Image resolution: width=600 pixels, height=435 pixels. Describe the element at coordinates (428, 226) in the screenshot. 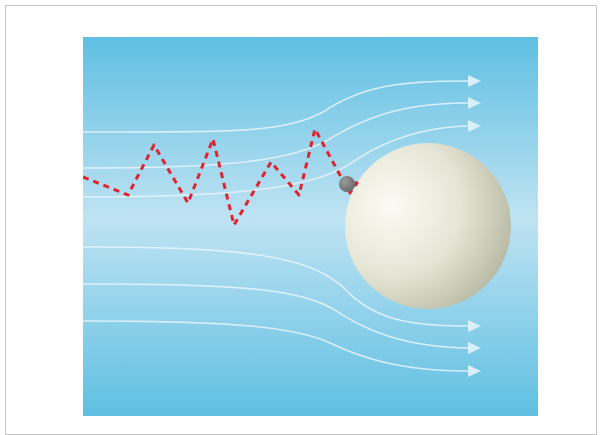

I see `collector-sphere` at that location.